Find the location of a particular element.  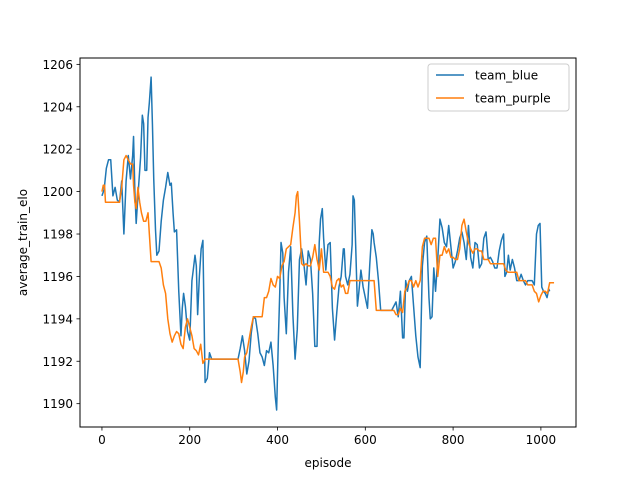

x-tick-label: 400 is located at coordinates (277, 440).